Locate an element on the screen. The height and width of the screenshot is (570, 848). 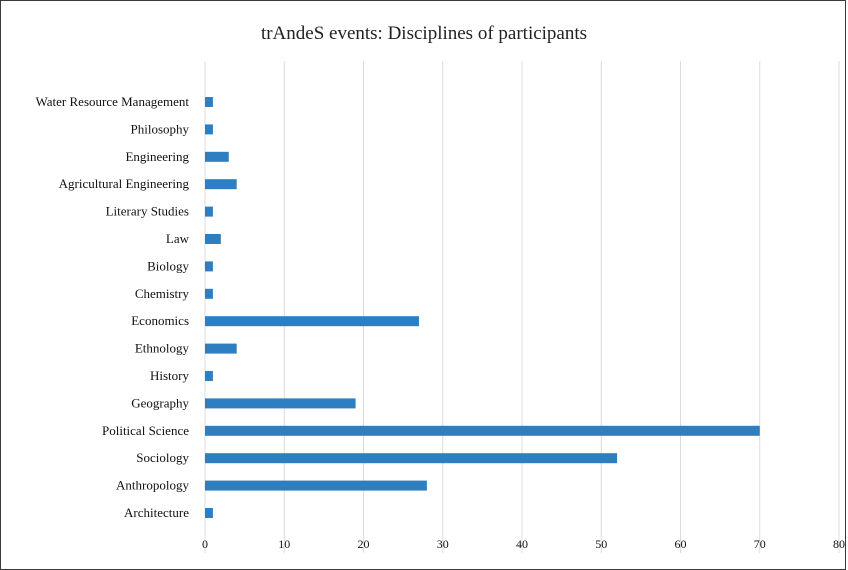
category-label: Biology is located at coordinates (168, 265).